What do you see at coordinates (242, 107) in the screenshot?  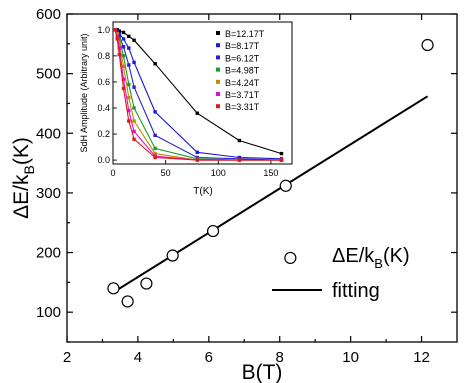 I see `inset-legend-label: B=3.31T` at bounding box center [242, 107].